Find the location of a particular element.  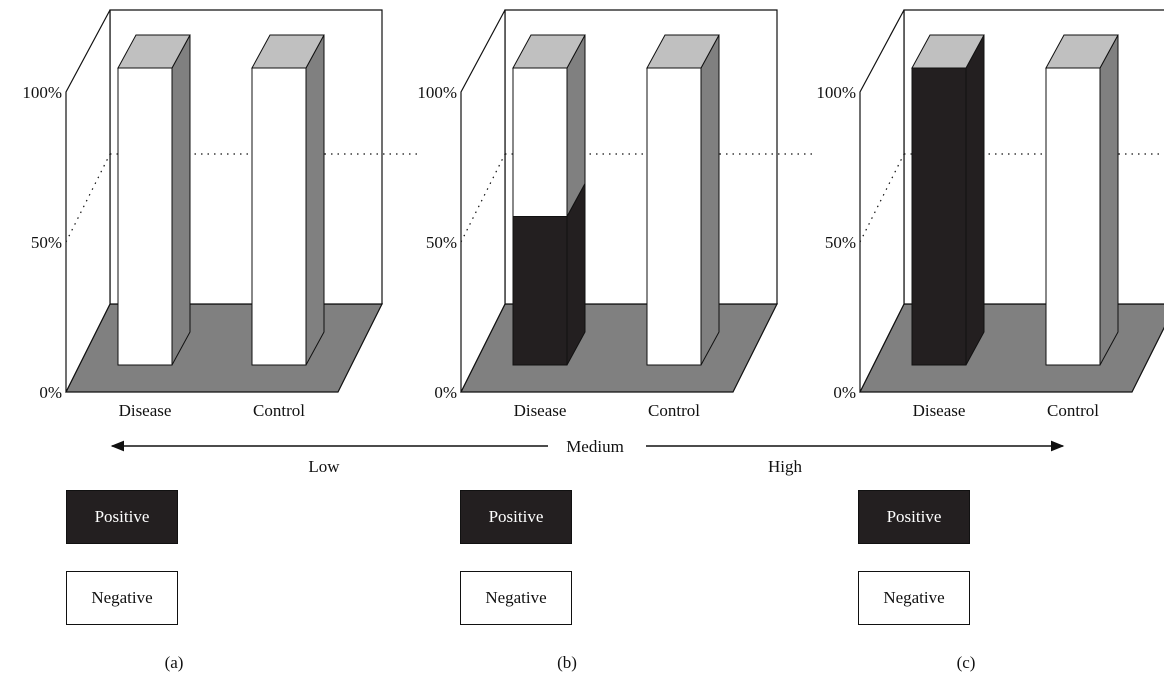

legend-negative-a: Negative is located at coordinates (122, 598).